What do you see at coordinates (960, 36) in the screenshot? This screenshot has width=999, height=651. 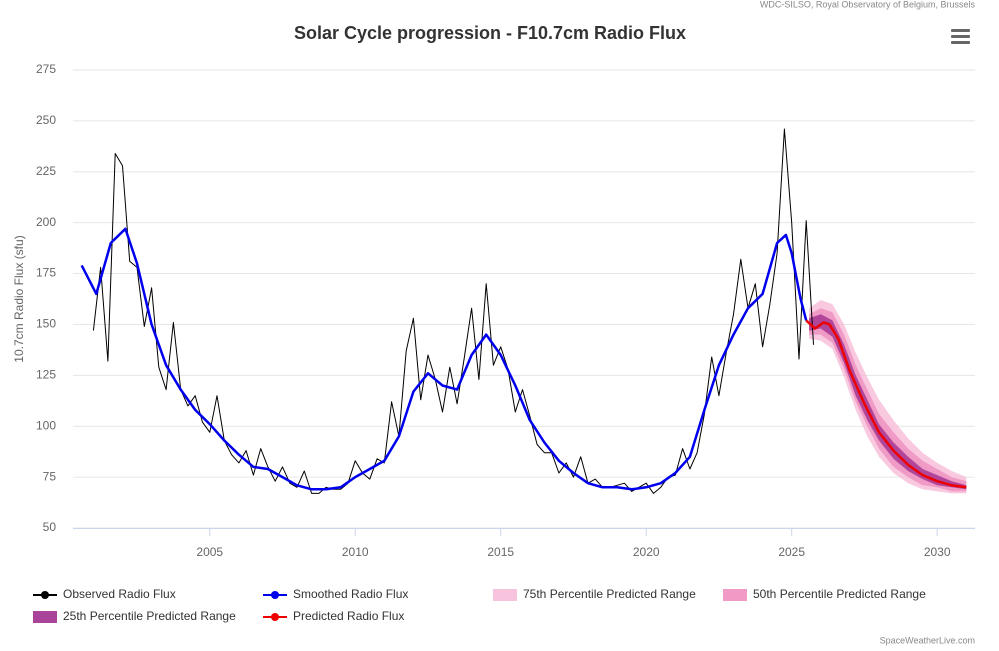 I see `menu-button` at bounding box center [960, 36].